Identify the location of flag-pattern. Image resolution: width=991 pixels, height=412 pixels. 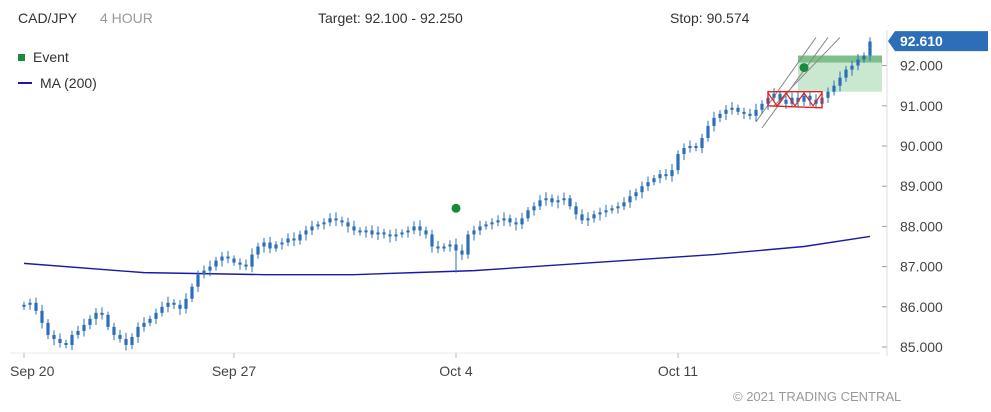
(795, 100).